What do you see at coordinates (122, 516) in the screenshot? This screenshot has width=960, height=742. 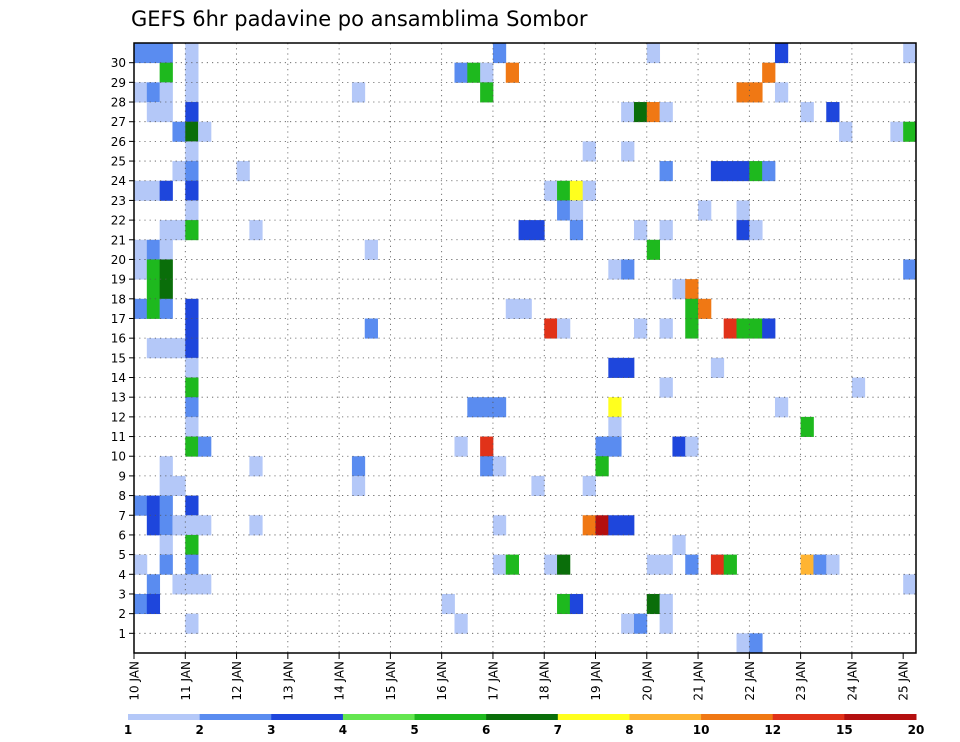 I see `y-tick-label: 7` at bounding box center [122, 516].